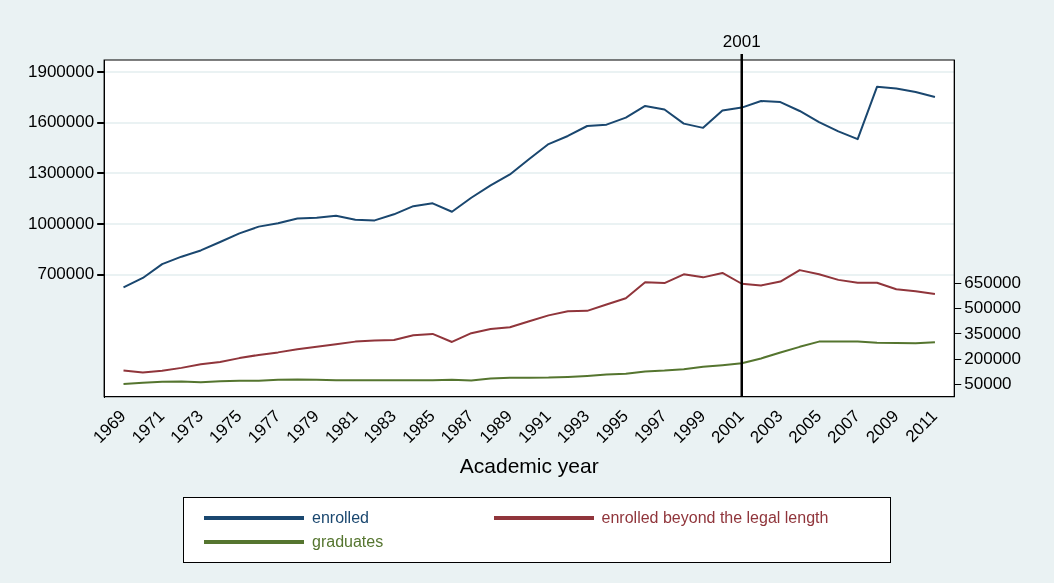 The image size is (1054, 583). I want to click on y2-tick-label: 350000, so click(993, 333).